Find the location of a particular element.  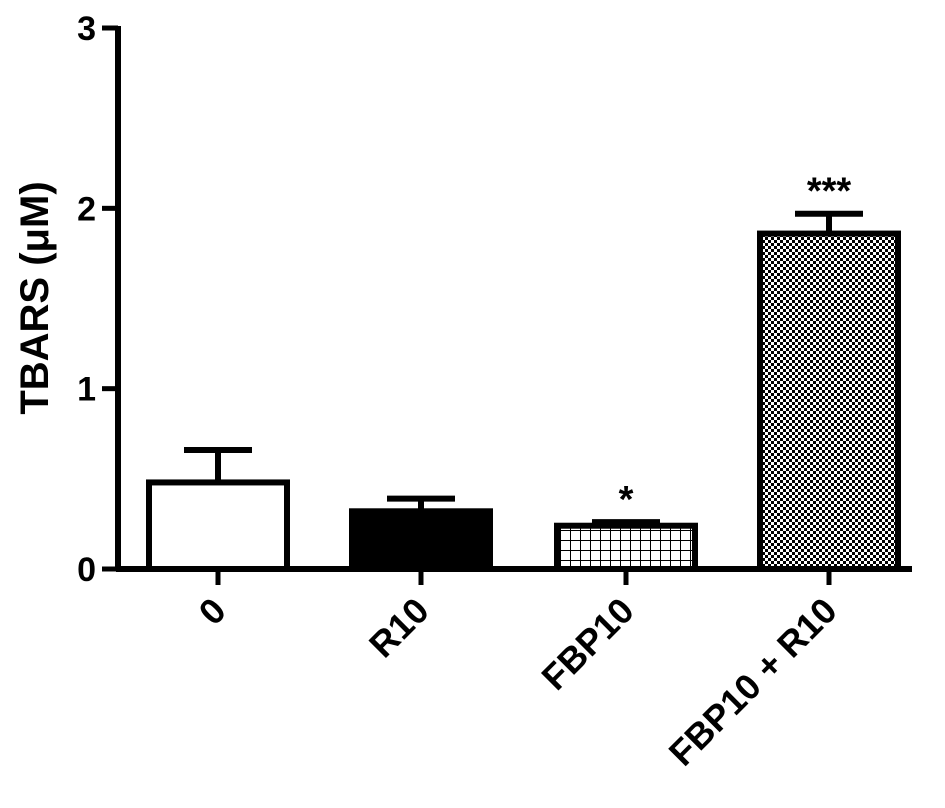

significance-marker: * is located at coordinates (626, 500).